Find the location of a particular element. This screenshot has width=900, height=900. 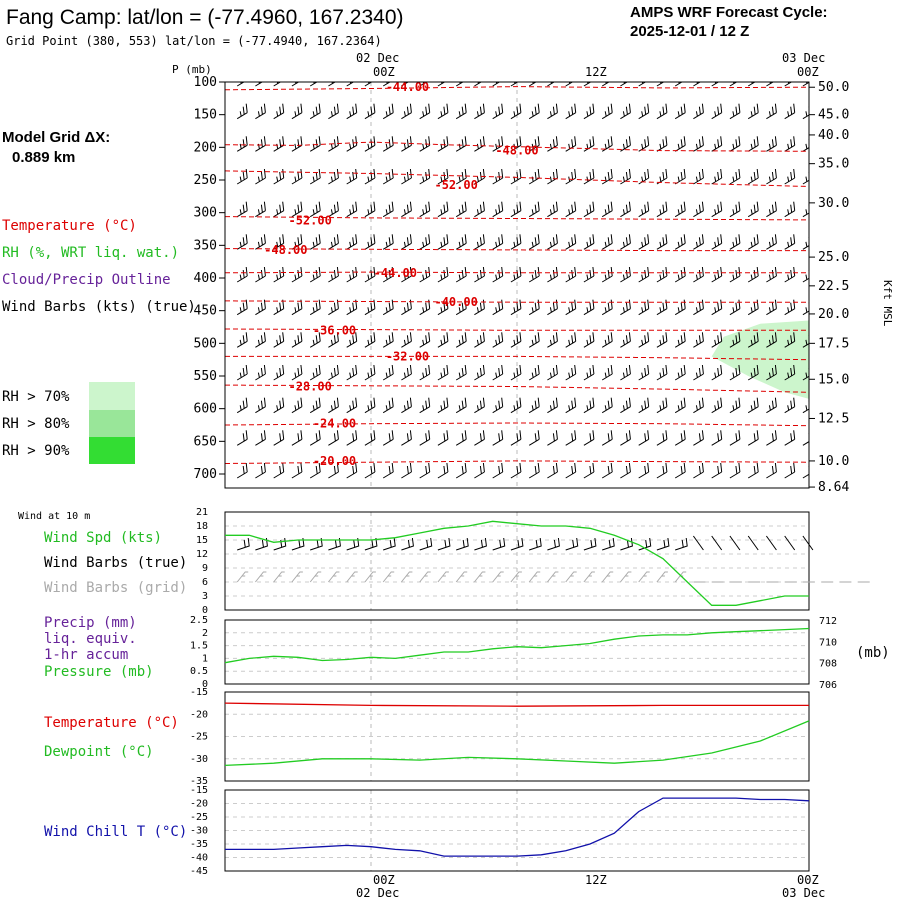

pressure-tick-label: 500 is located at coordinates (205, 343).